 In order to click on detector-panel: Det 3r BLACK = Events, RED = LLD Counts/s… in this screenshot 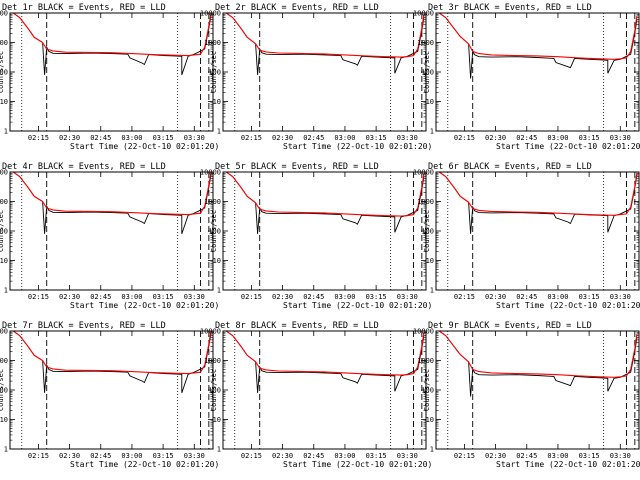, I will do `click(526, 77)`.